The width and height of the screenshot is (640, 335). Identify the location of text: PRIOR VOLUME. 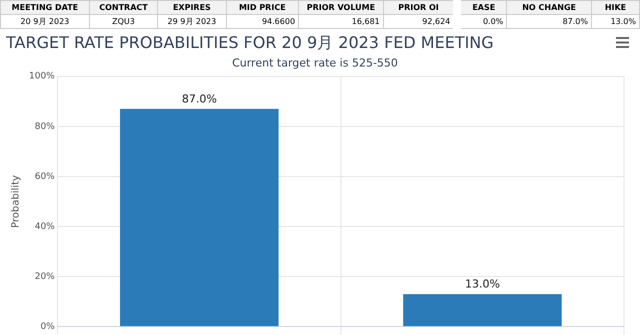
(341, 7).